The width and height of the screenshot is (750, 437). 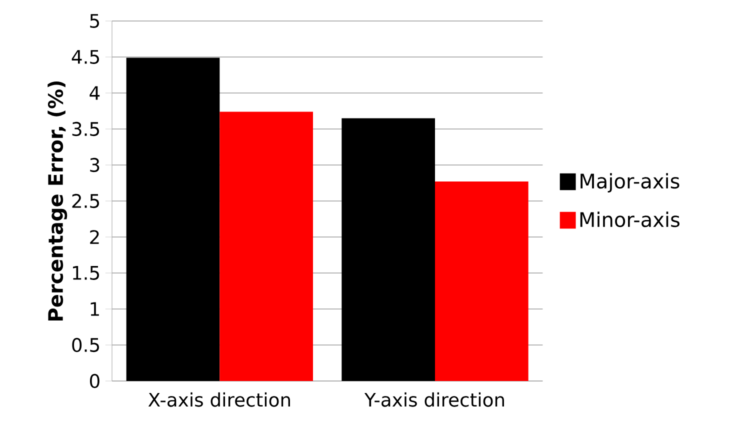 What do you see at coordinates (58, 200) in the screenshot?
I see `y-axis-title: Percentage Error, (%)` at bounding box center [58, 200].